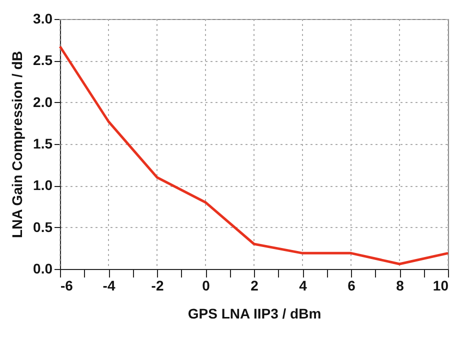 Image resolution: width=474 pixels, height=340 pixels. I want to click on y-tick-label: 1.5, so click(43, 144).